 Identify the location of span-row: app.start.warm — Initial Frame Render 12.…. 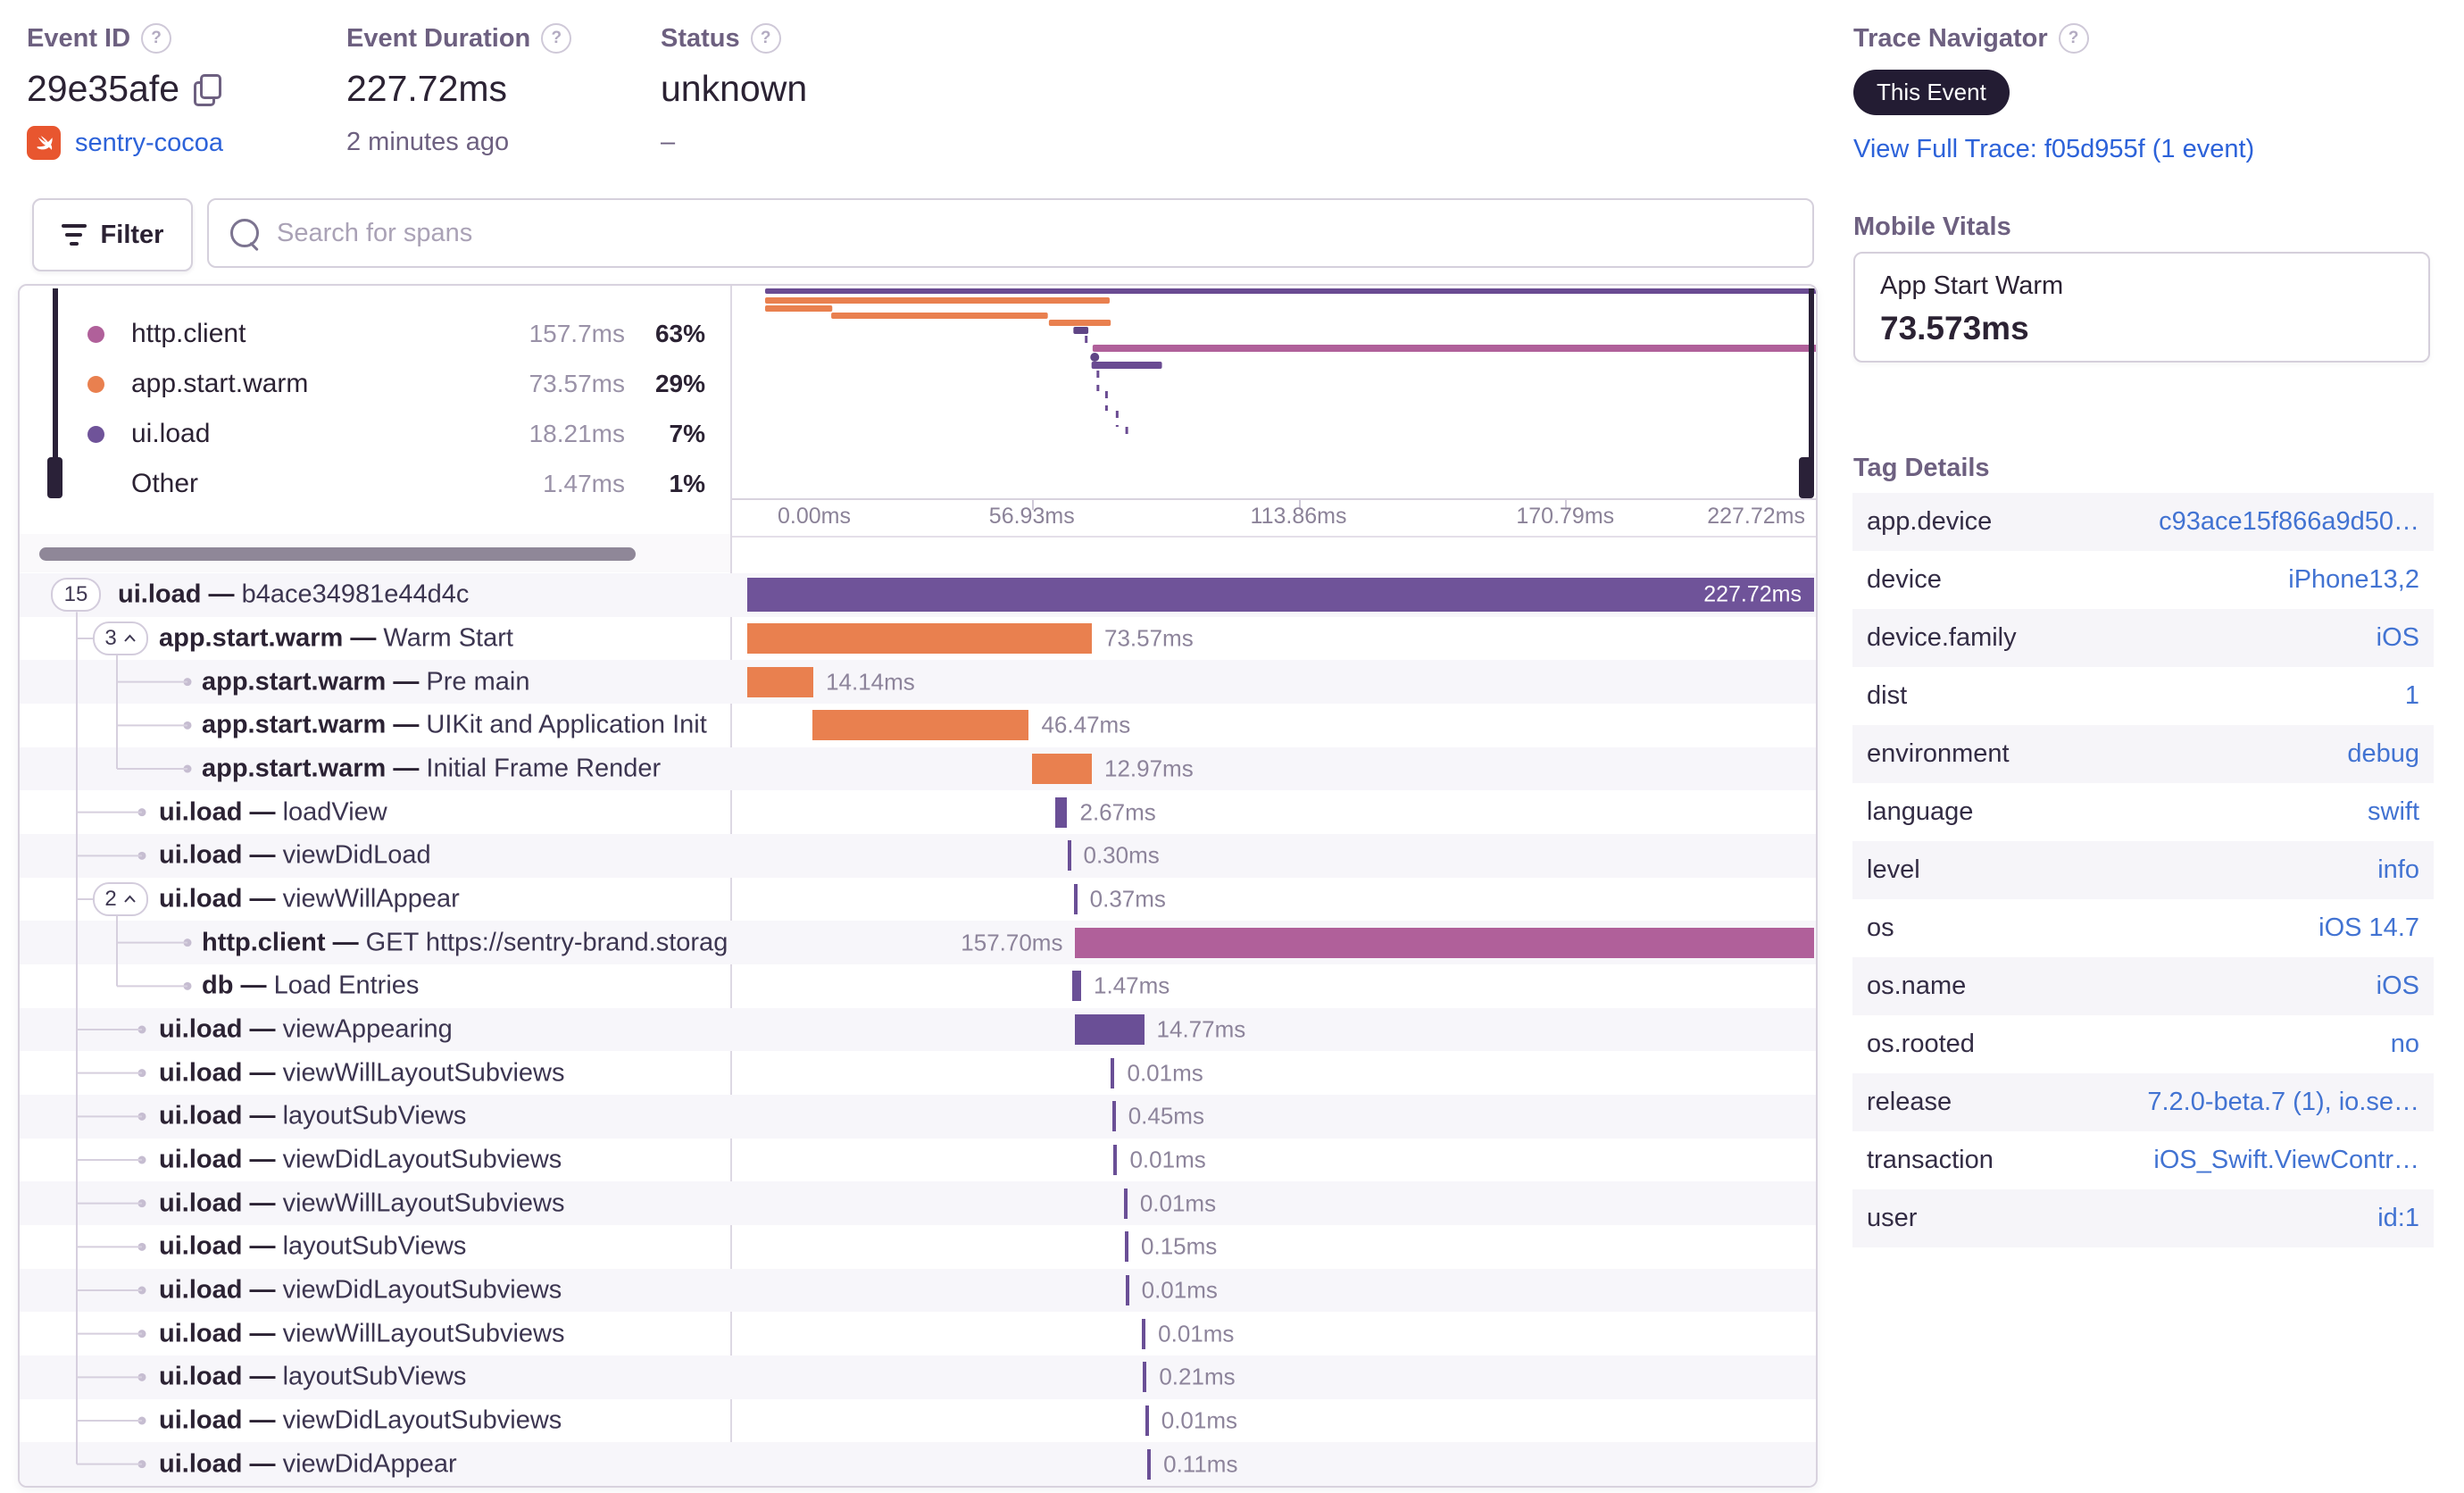
(918, 768).